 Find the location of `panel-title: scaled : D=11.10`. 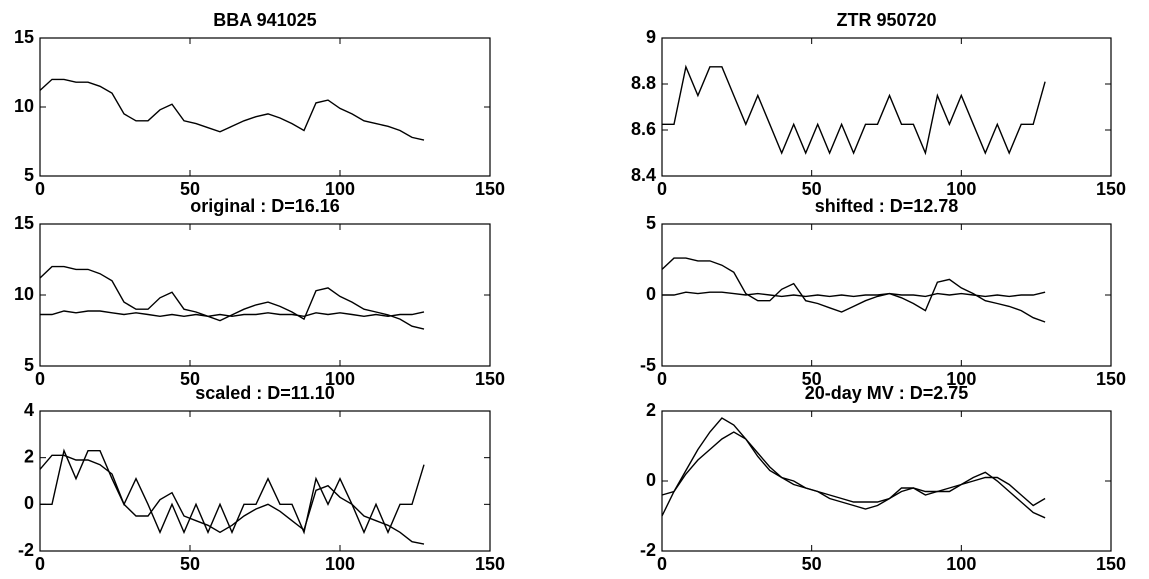

panel-title: scaled : D=11.10 is located at coordinates (265, 393).